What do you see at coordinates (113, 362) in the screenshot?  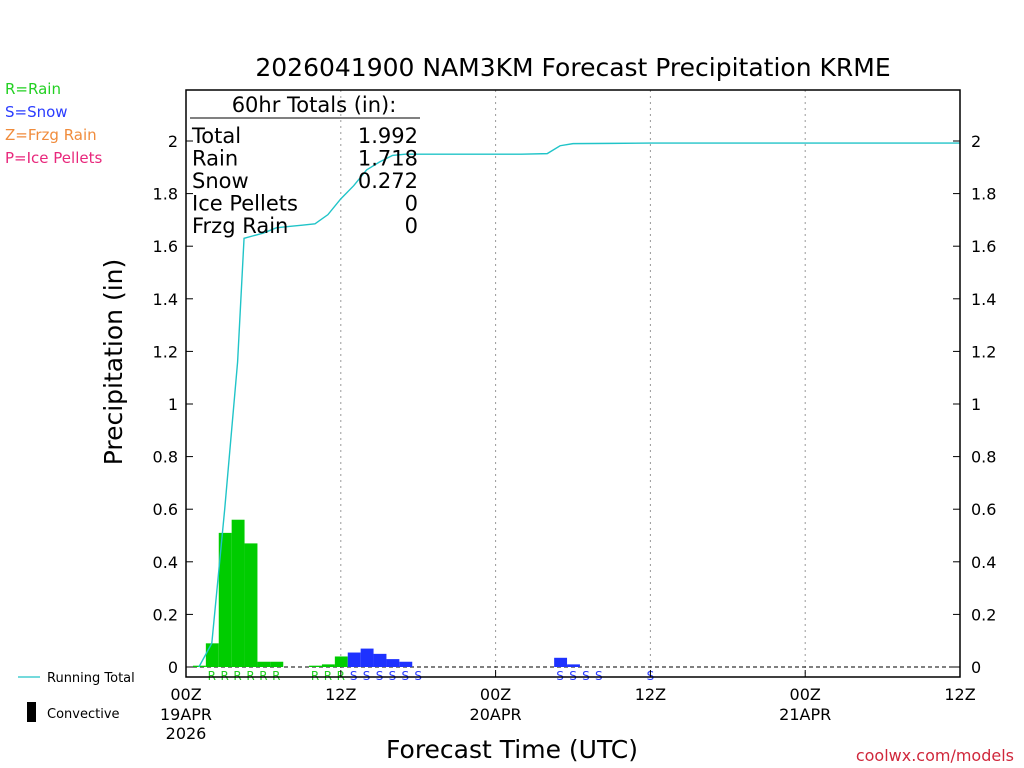 I see `y-axis-label: Precipitation (in)` at bounding box center [113, 362].